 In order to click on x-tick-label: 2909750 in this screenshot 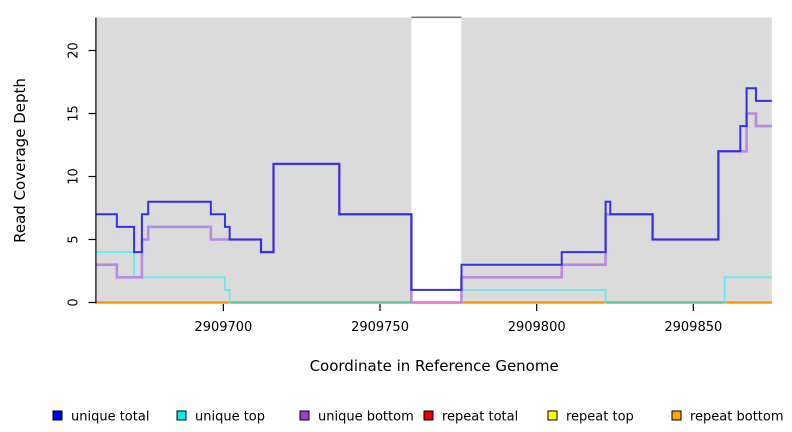, I will do `click(380, 327)`.